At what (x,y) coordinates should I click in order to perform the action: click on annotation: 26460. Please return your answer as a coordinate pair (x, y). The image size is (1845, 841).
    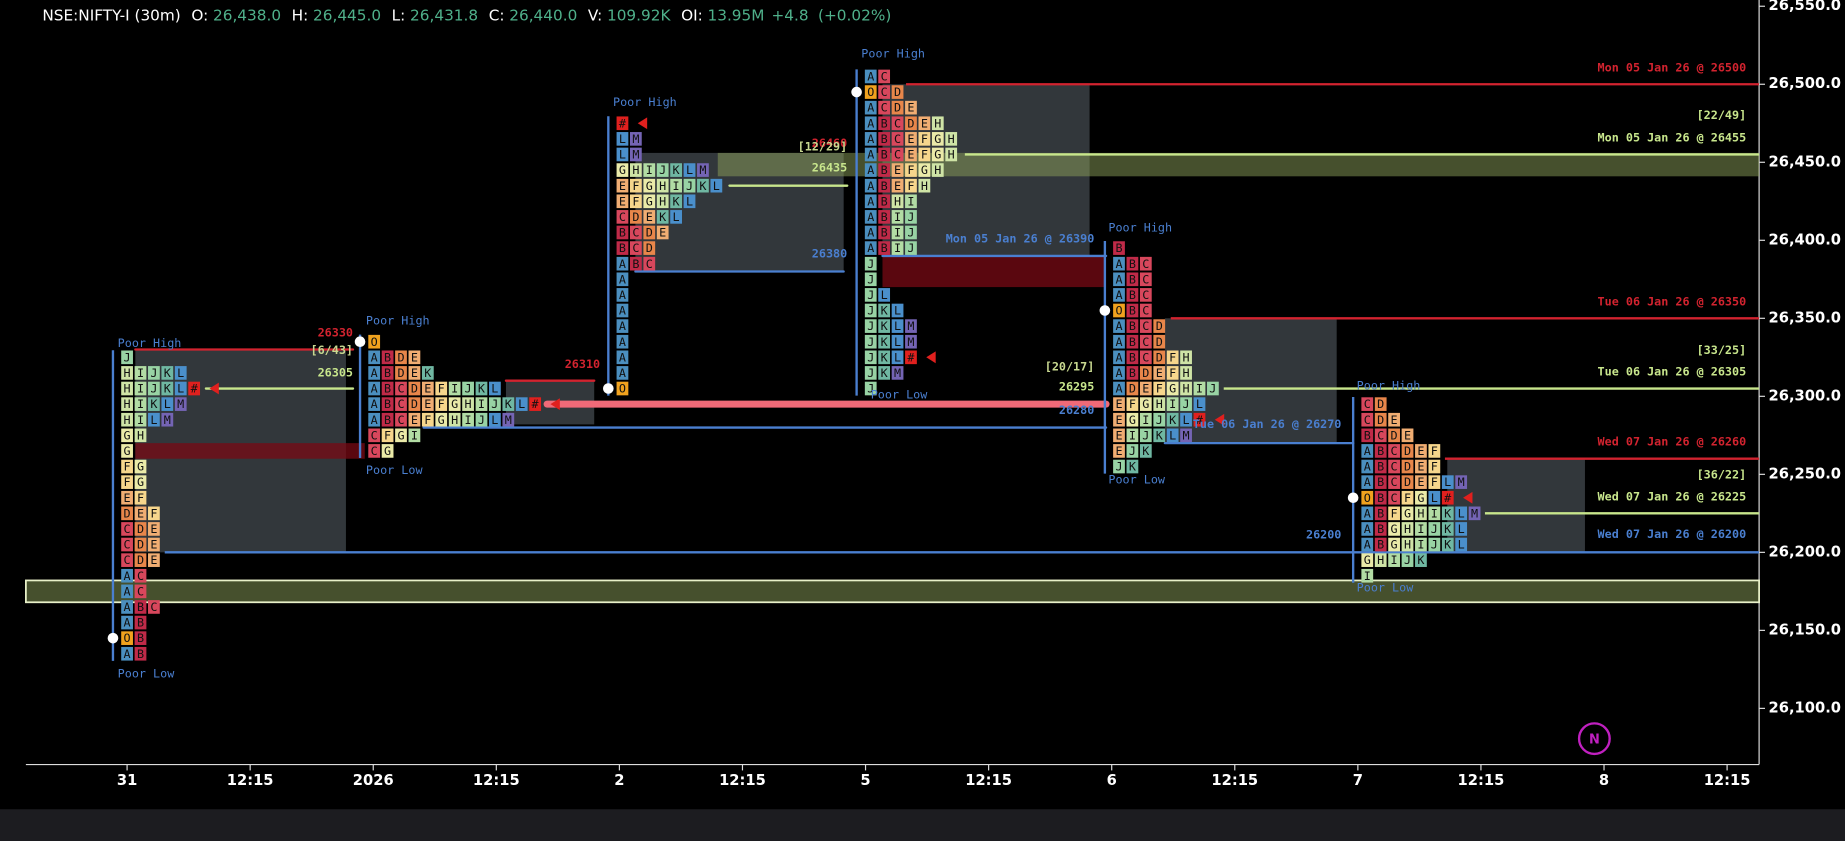
    Looking at the image, I should click on (829, 143).